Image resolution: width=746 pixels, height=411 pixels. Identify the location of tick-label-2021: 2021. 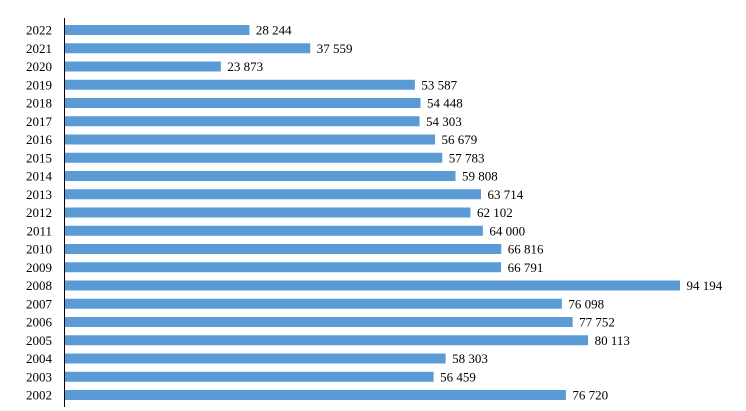
(39, 48).